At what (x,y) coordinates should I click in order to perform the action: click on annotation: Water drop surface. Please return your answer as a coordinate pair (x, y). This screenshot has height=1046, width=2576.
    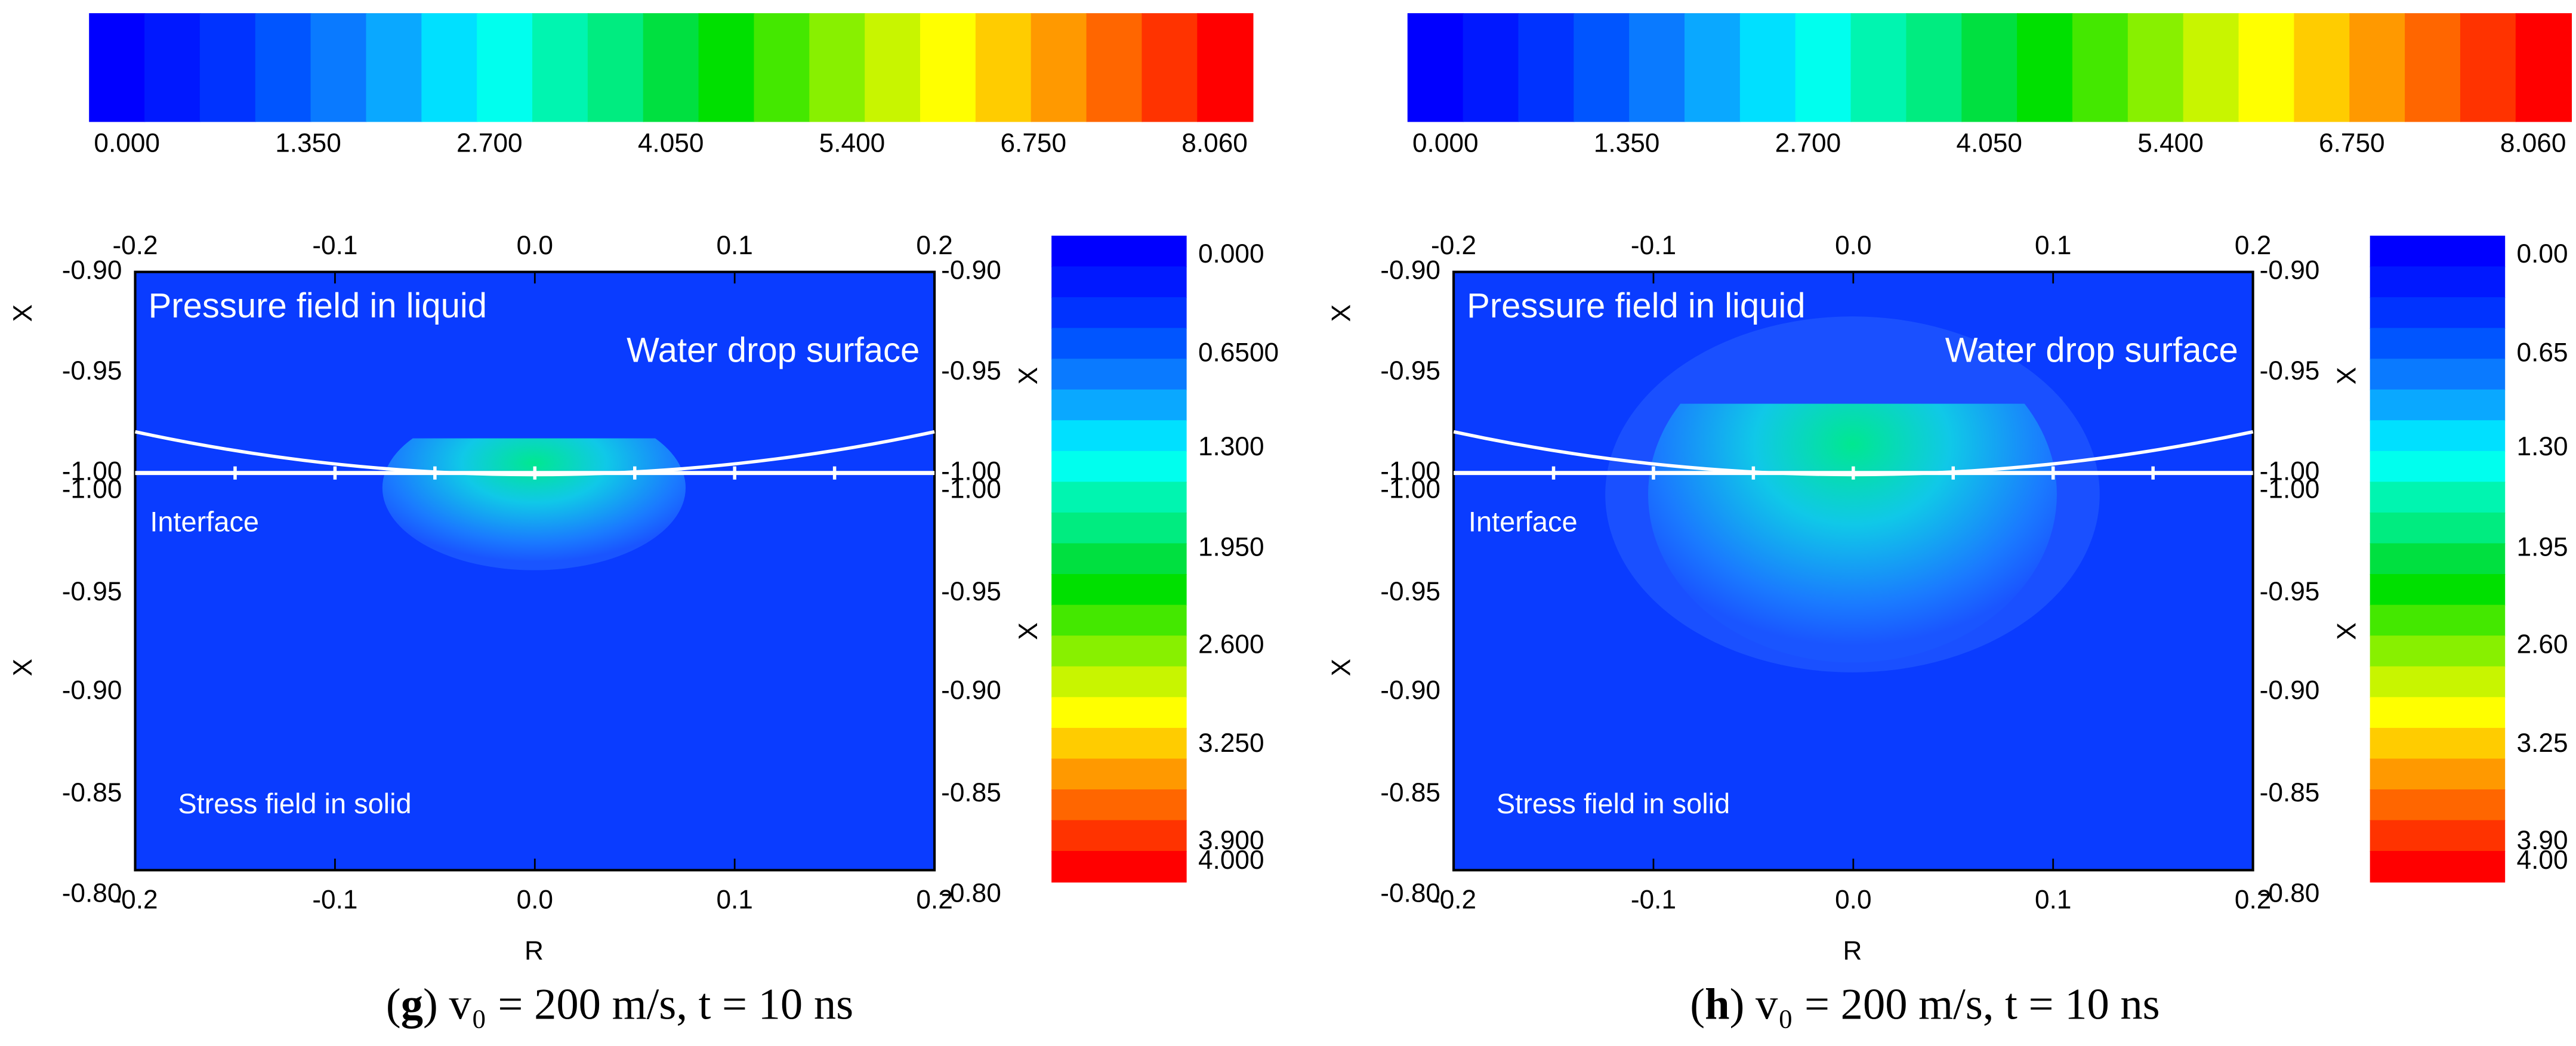
    Looking at the image, I should click on (774, 350).